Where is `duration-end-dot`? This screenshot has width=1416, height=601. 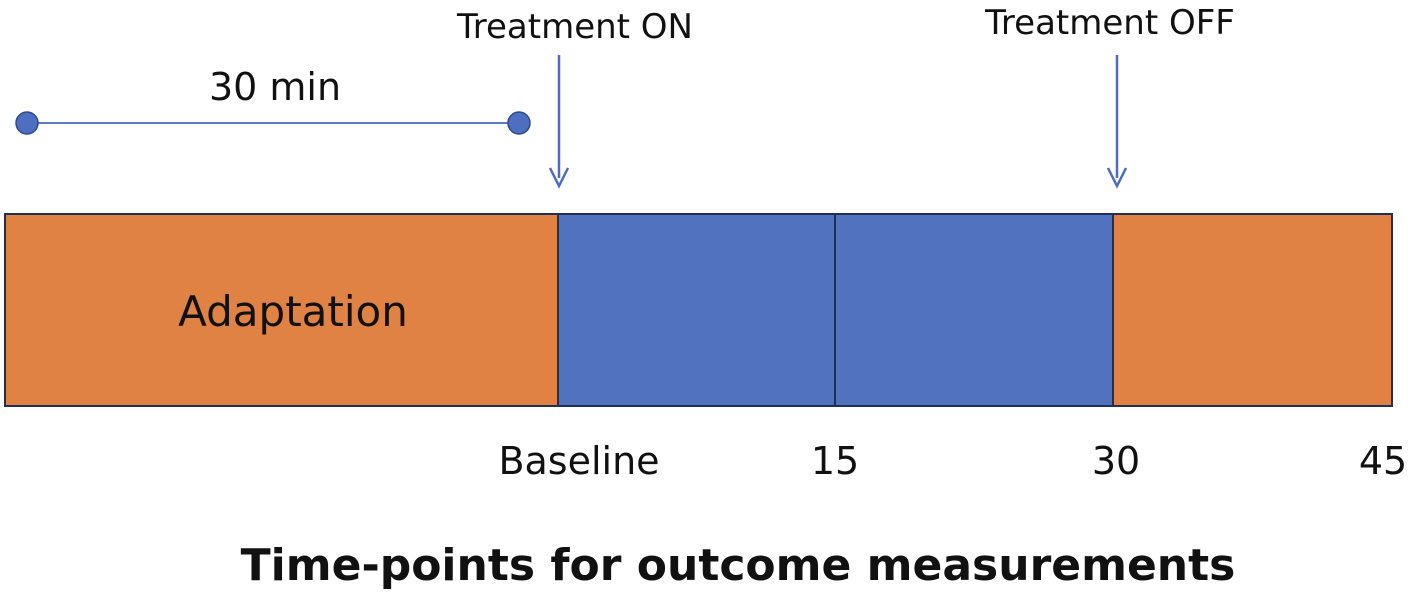
duration-end-dot is located at coordinates (519, 123).